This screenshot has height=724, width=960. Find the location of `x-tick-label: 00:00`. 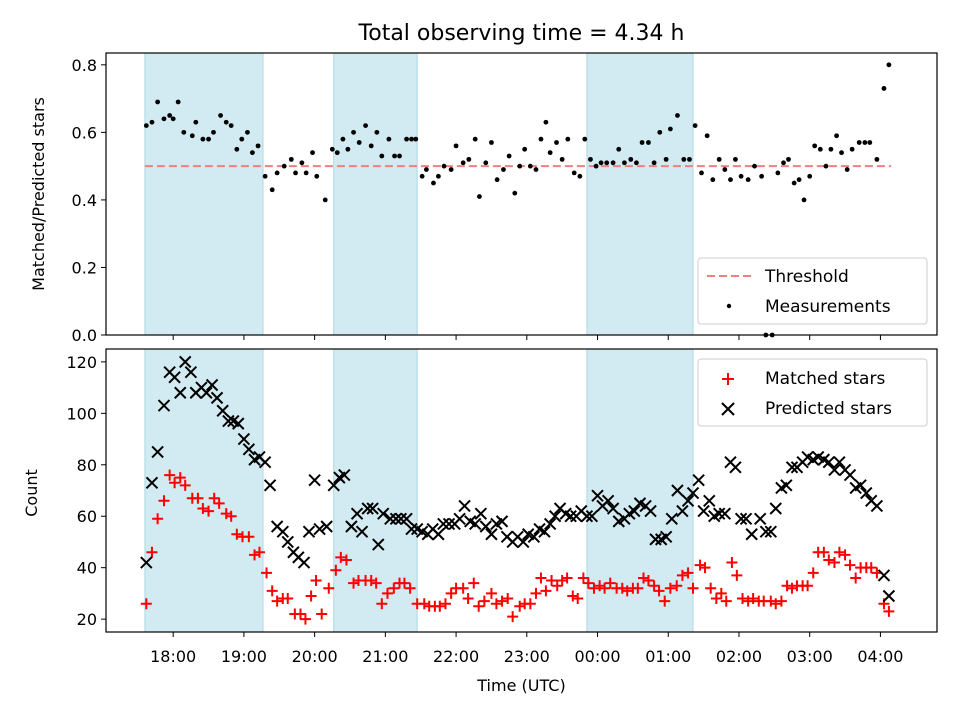

x-tick-label: 00:00 is located at coordinates (597, 656).